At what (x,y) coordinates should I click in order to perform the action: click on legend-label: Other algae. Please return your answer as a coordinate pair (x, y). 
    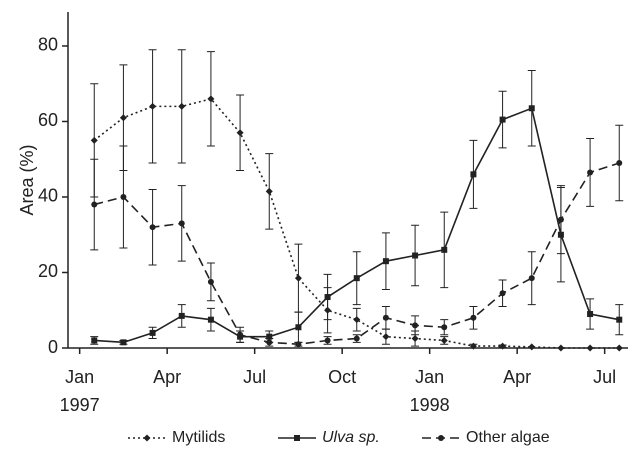
    Looking at the image, I should click on (508, 437).